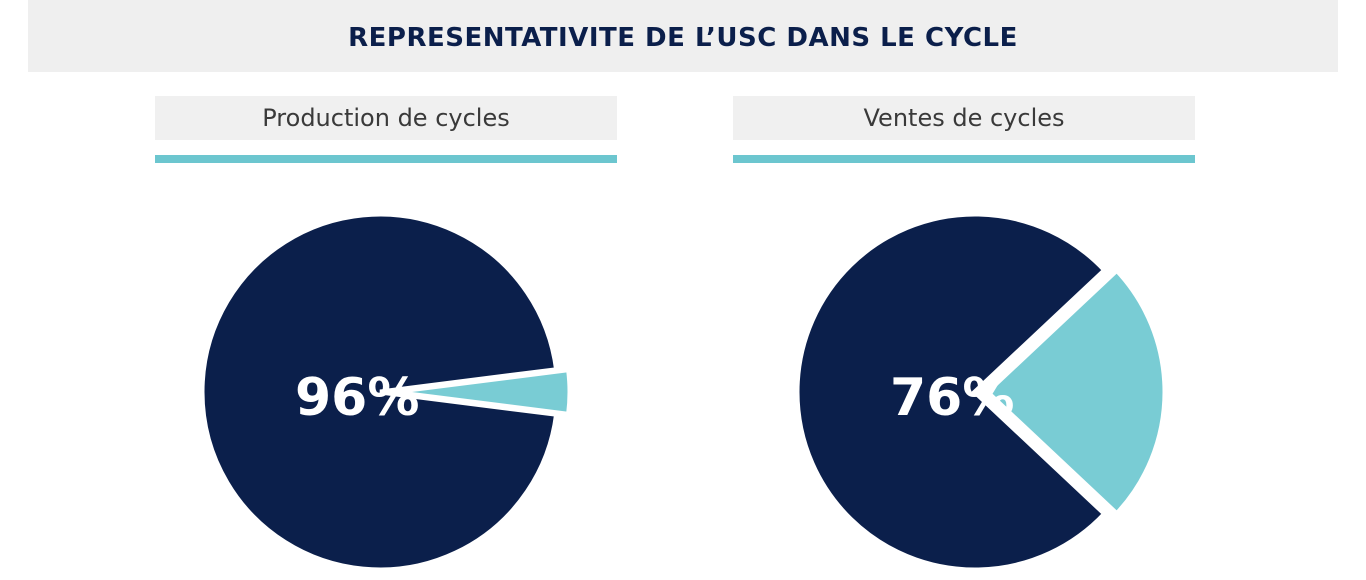 The height and width of the screenshot is (580, 1366). I want to click on pie-percentage-label: 76%, so click(952, 398).